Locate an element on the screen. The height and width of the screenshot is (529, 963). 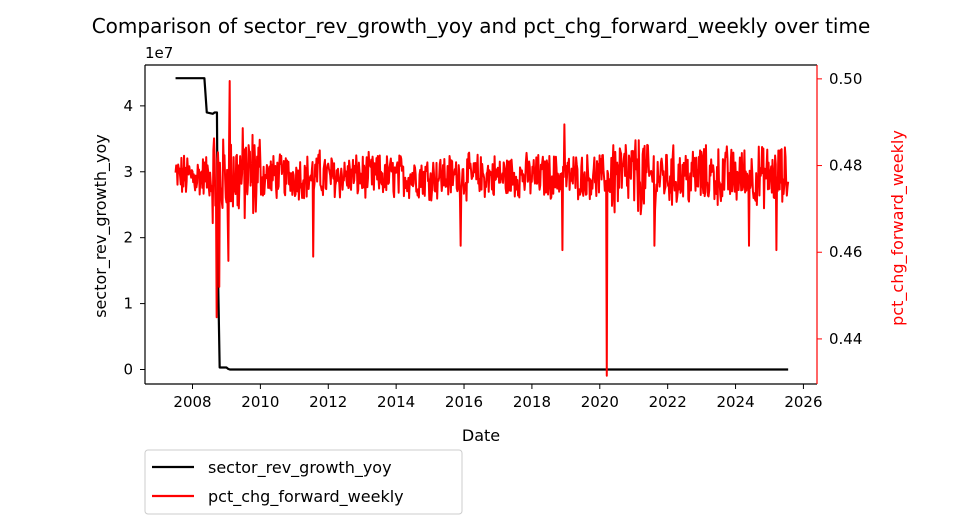
right-tick-label: 0.48 is located at coordinates (845, 166).